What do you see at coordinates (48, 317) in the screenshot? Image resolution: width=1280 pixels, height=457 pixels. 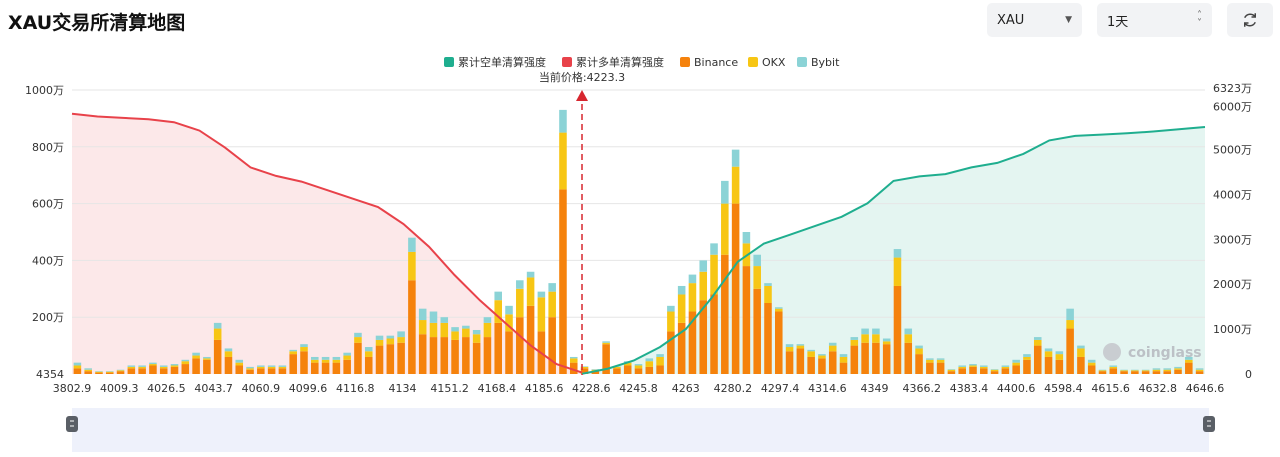 I see `y-left-tick: 200万` at bounding box center [48, 317].